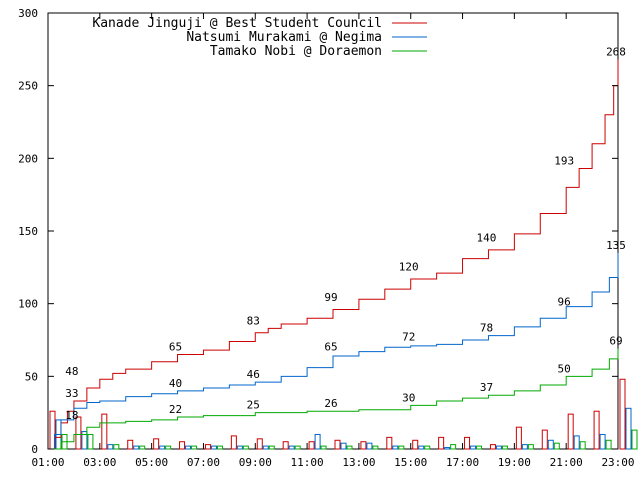 The height and width of the screenshot is (480, 640). I want to click on x-tick-label: 13:00, so click(358, 462).